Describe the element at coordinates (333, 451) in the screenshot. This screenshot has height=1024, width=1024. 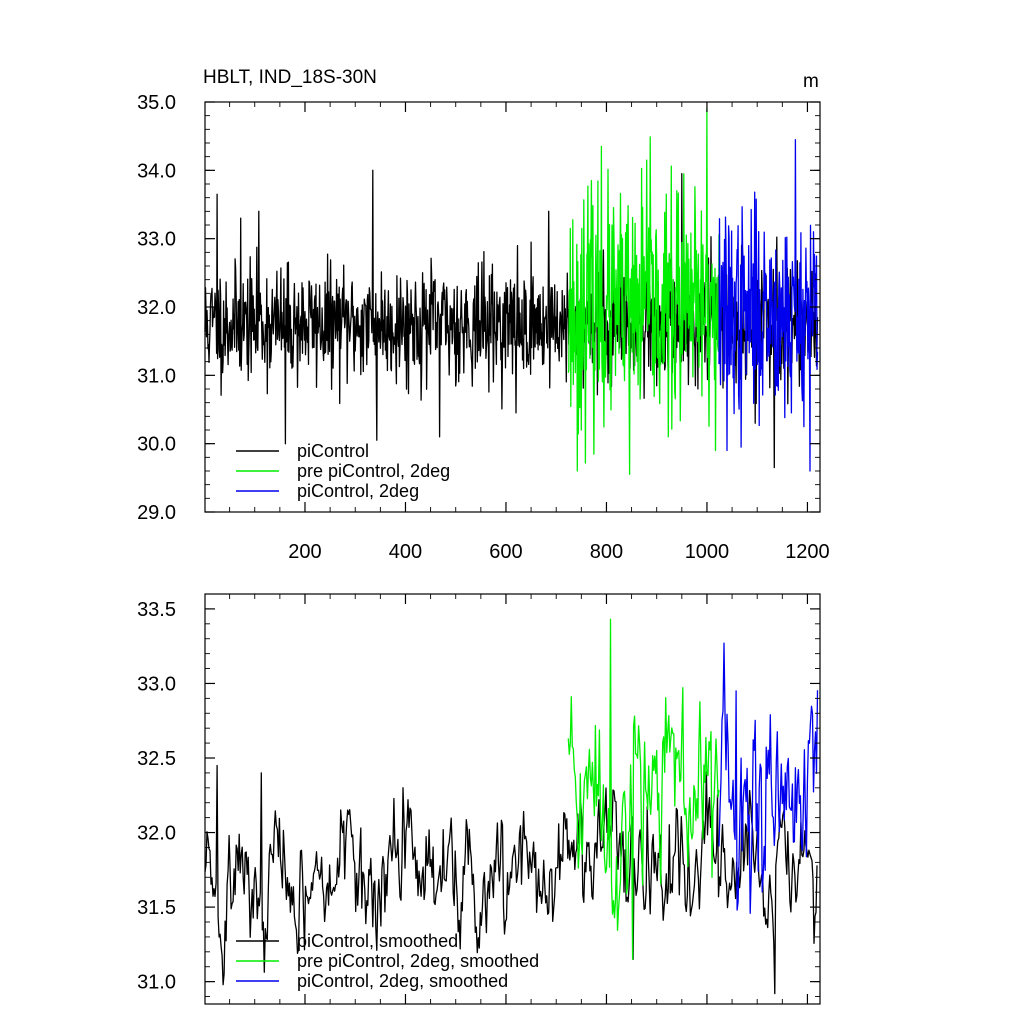
I see `legend-label-picontrol: piControl` at that location.